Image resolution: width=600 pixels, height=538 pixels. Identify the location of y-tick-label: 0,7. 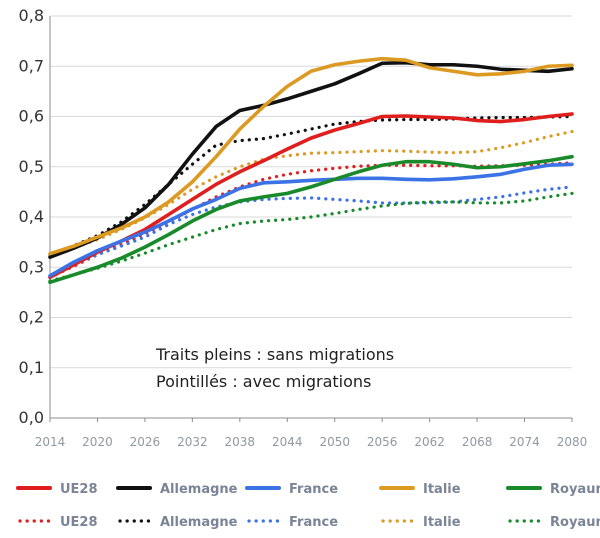
(31, 65).